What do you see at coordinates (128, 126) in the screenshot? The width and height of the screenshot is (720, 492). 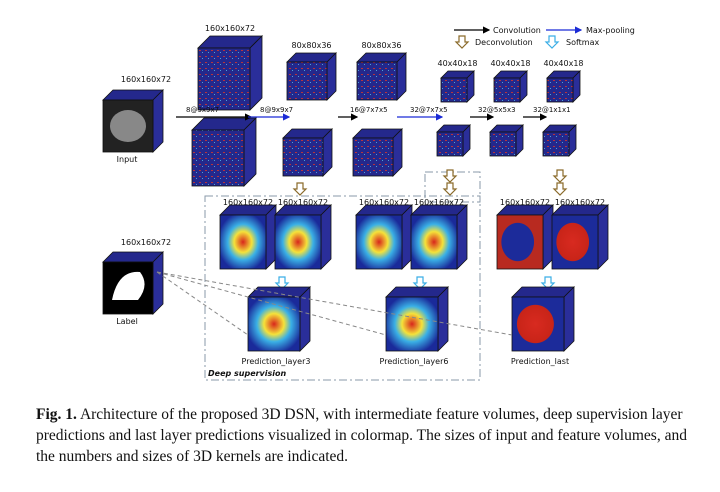 I see `ct-slice` at bounding box center [128, 126].